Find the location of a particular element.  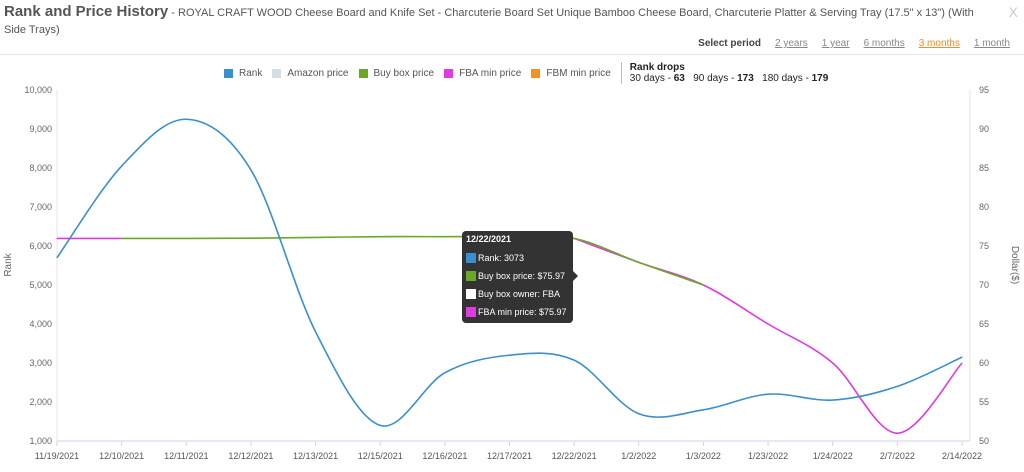

rank-swatch is located at coordinates (471, 258).